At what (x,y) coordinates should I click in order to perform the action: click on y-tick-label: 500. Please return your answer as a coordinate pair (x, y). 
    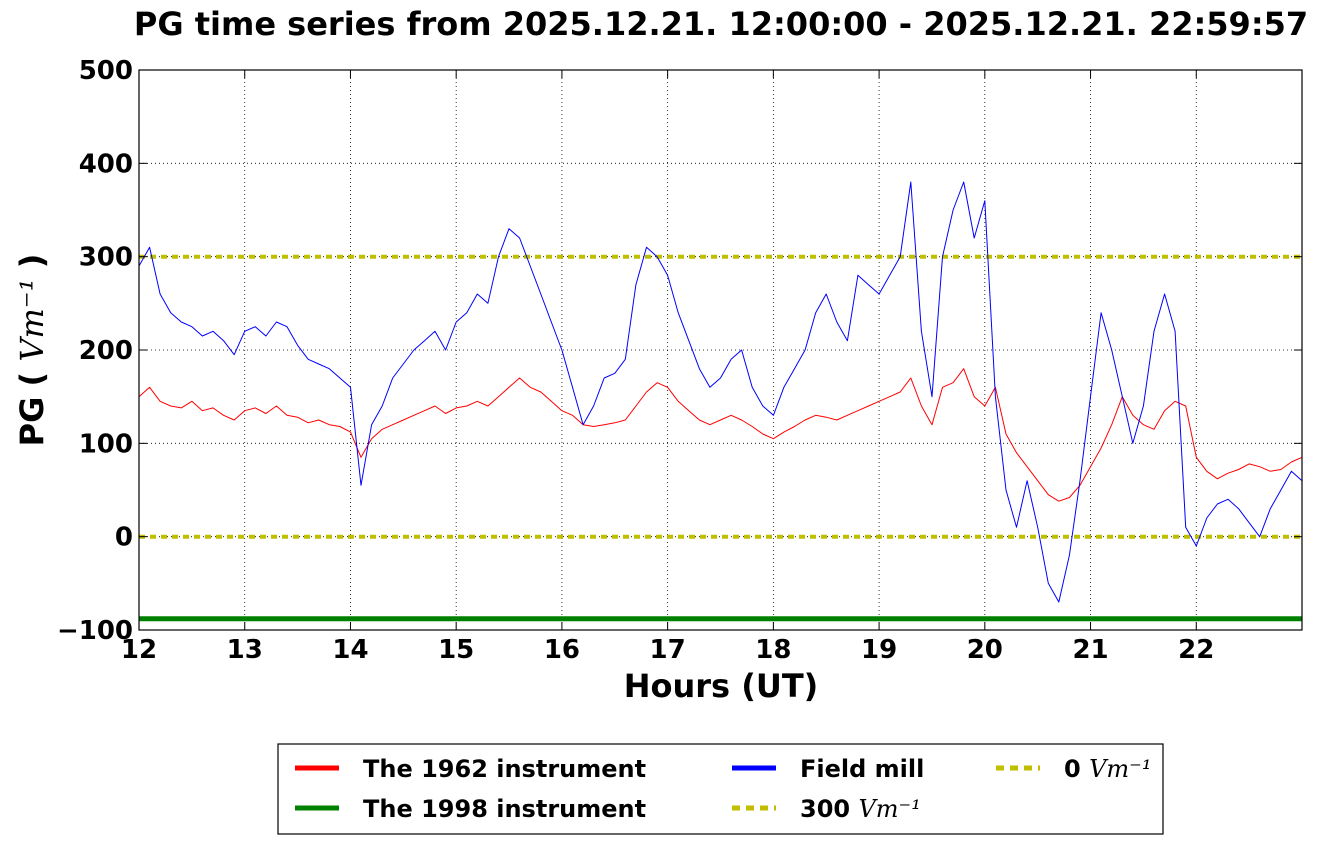
    Looking at the image, I should click on (106, 71).